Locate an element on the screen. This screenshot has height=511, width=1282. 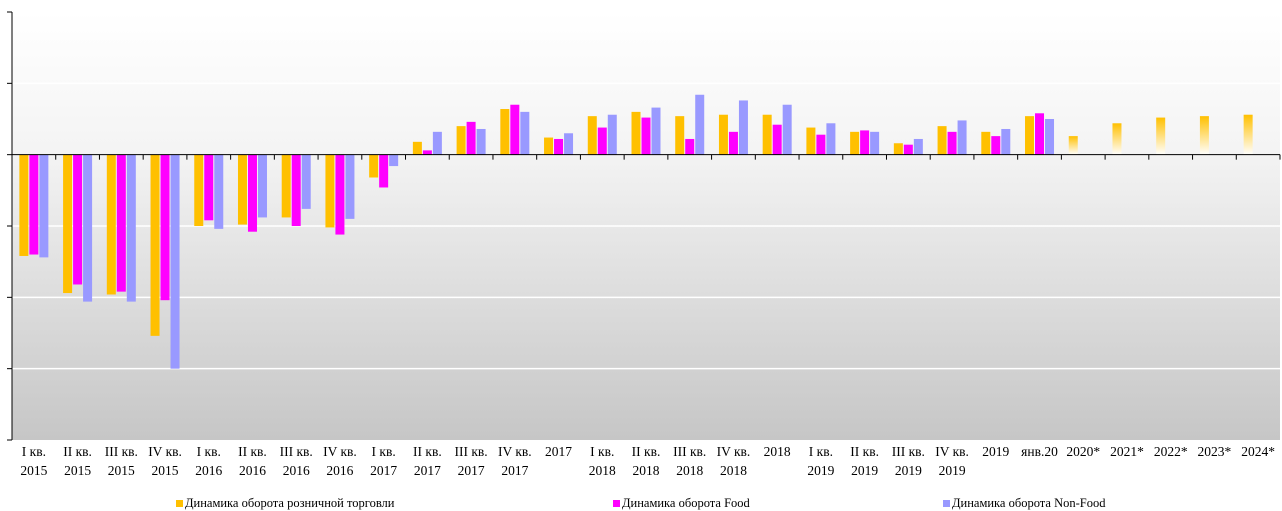
x-tick-label: 2023* is located at coordinates (1214, 451).